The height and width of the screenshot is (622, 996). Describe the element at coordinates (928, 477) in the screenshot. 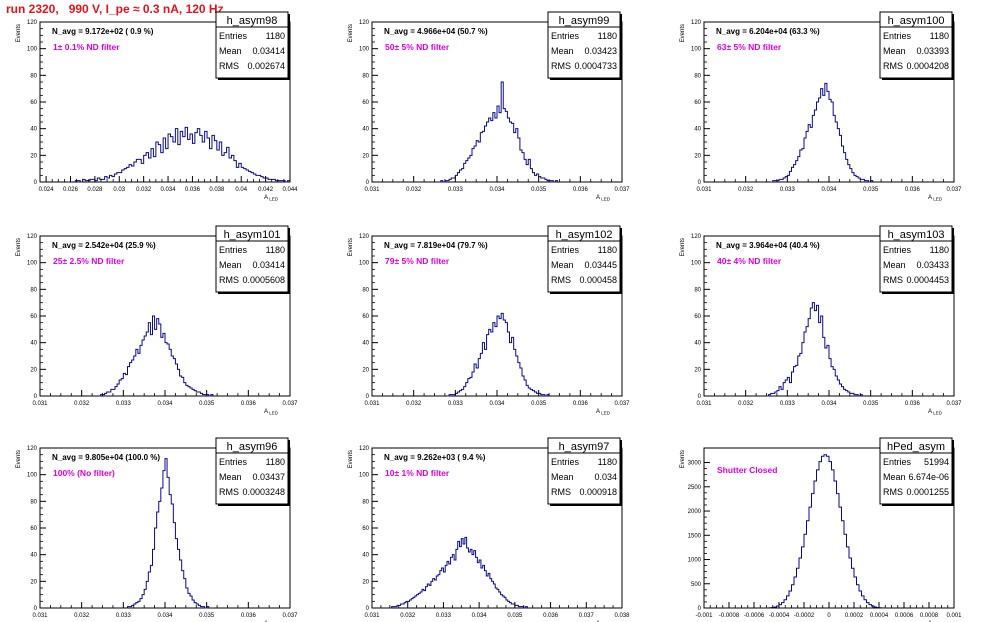

I see `stat-value: 6.674e-06` at that location.